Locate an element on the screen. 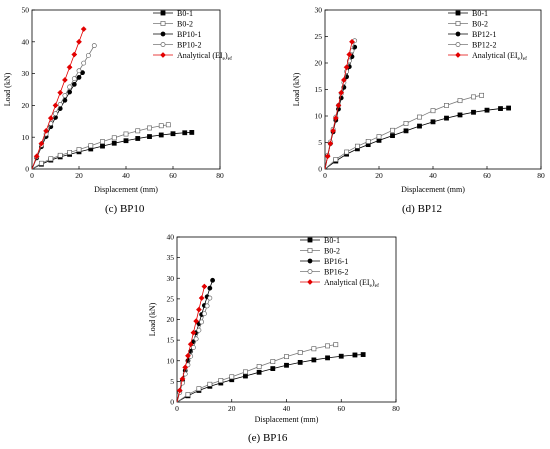  figure-caption: (c) BP10 is located at coordinates (125, 209).